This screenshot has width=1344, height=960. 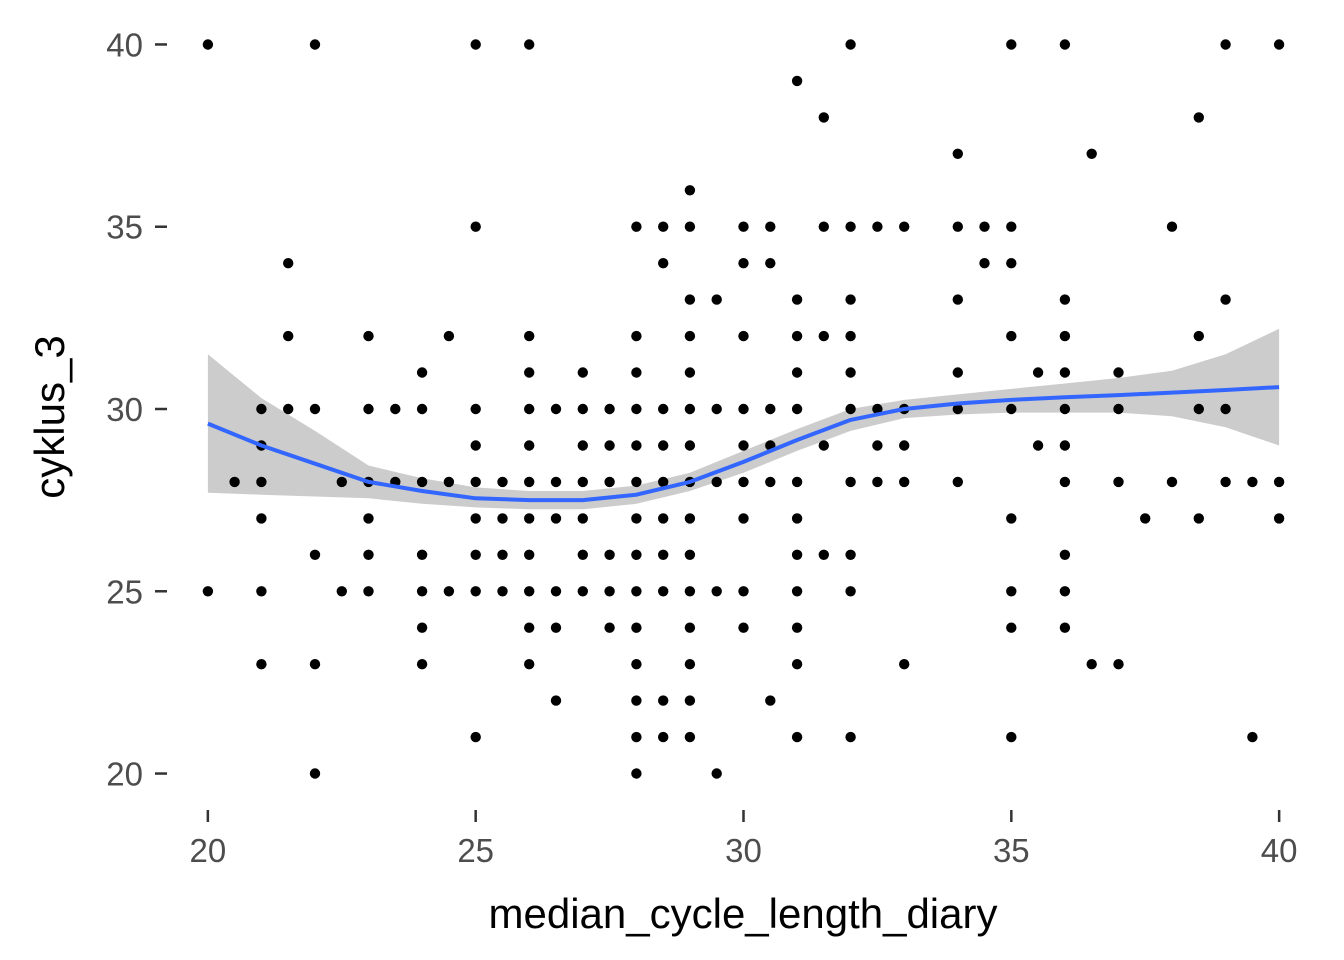 What do you see at coordinates (124, 44) in the screenshot?
I see `y-tick-label: 40` at bounding box center [124, 44].